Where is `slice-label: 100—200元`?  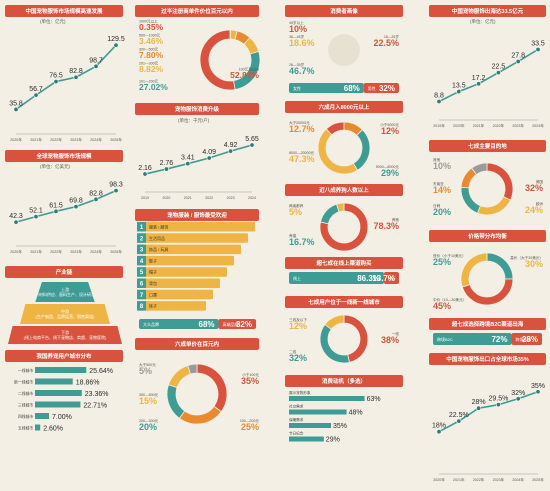
slice-label: 100—200元 is located at coordinates (250, 421).